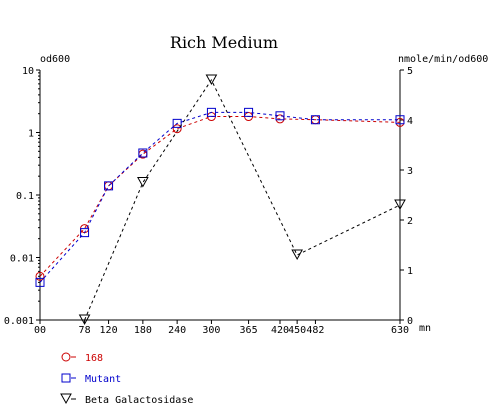 The width and height of the screenshot is (490, 405). Describe the element at coordinates (40, 330) in the screenshot. I see `x-tick-label: 00` at that location.